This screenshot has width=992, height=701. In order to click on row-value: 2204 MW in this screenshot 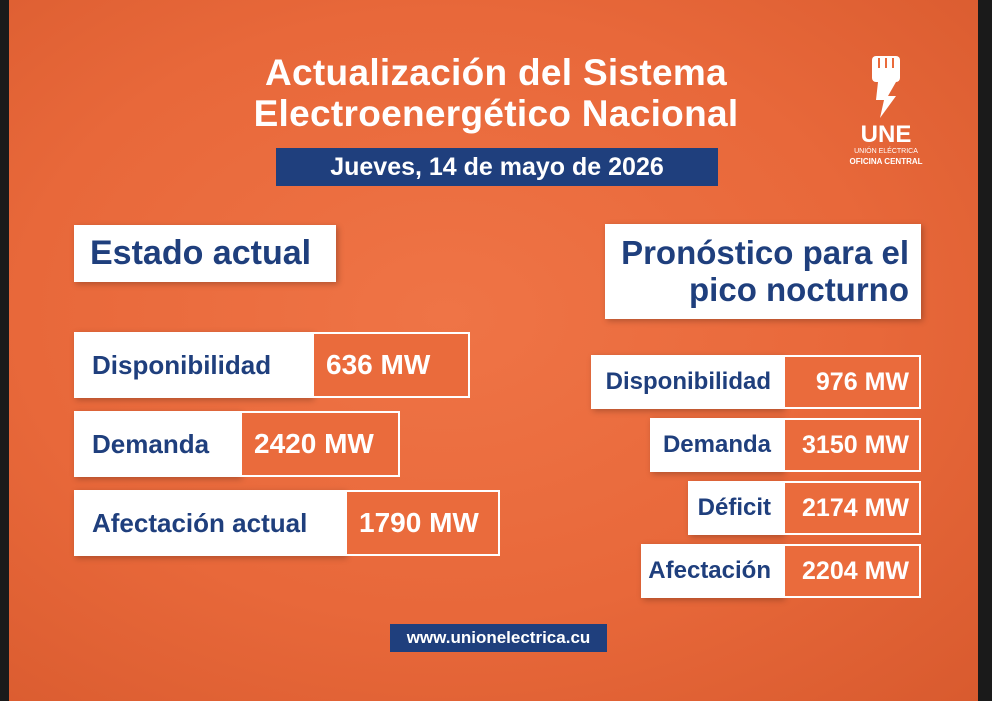, I will do `click(852, 571)`.